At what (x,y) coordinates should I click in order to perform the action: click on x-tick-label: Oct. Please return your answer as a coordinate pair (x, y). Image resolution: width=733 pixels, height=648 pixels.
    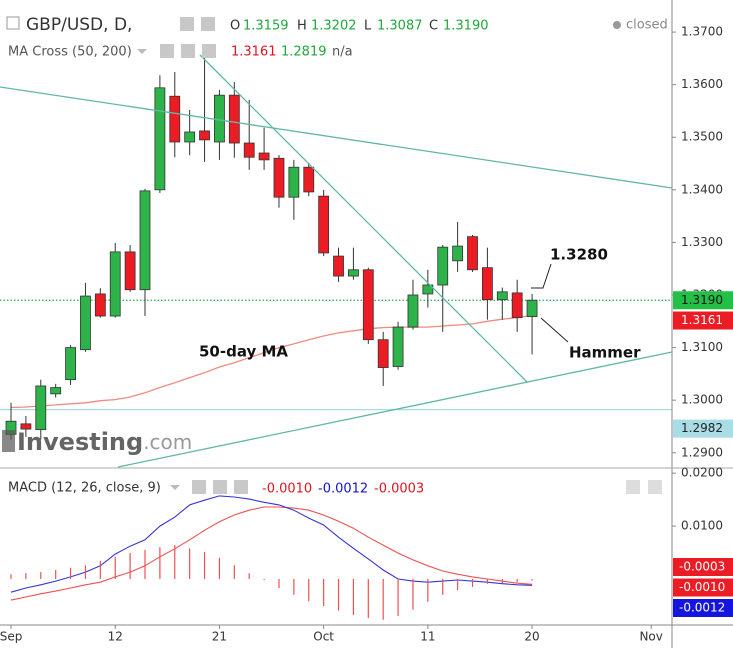
    Looking at the image, I should click on (323, 637).